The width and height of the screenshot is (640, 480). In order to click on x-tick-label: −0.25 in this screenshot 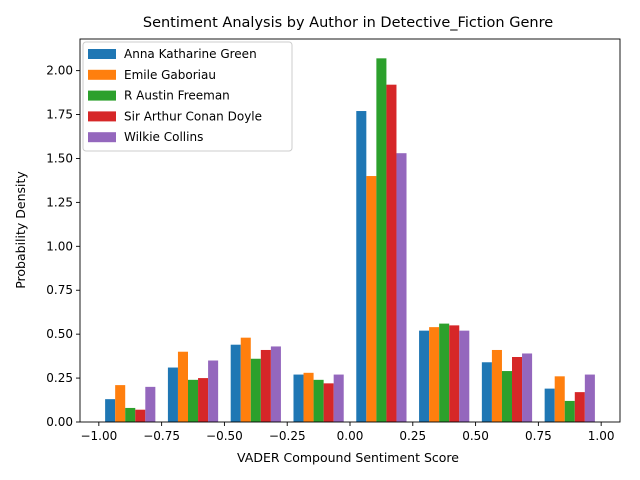, I will do `click(287, 436)`.